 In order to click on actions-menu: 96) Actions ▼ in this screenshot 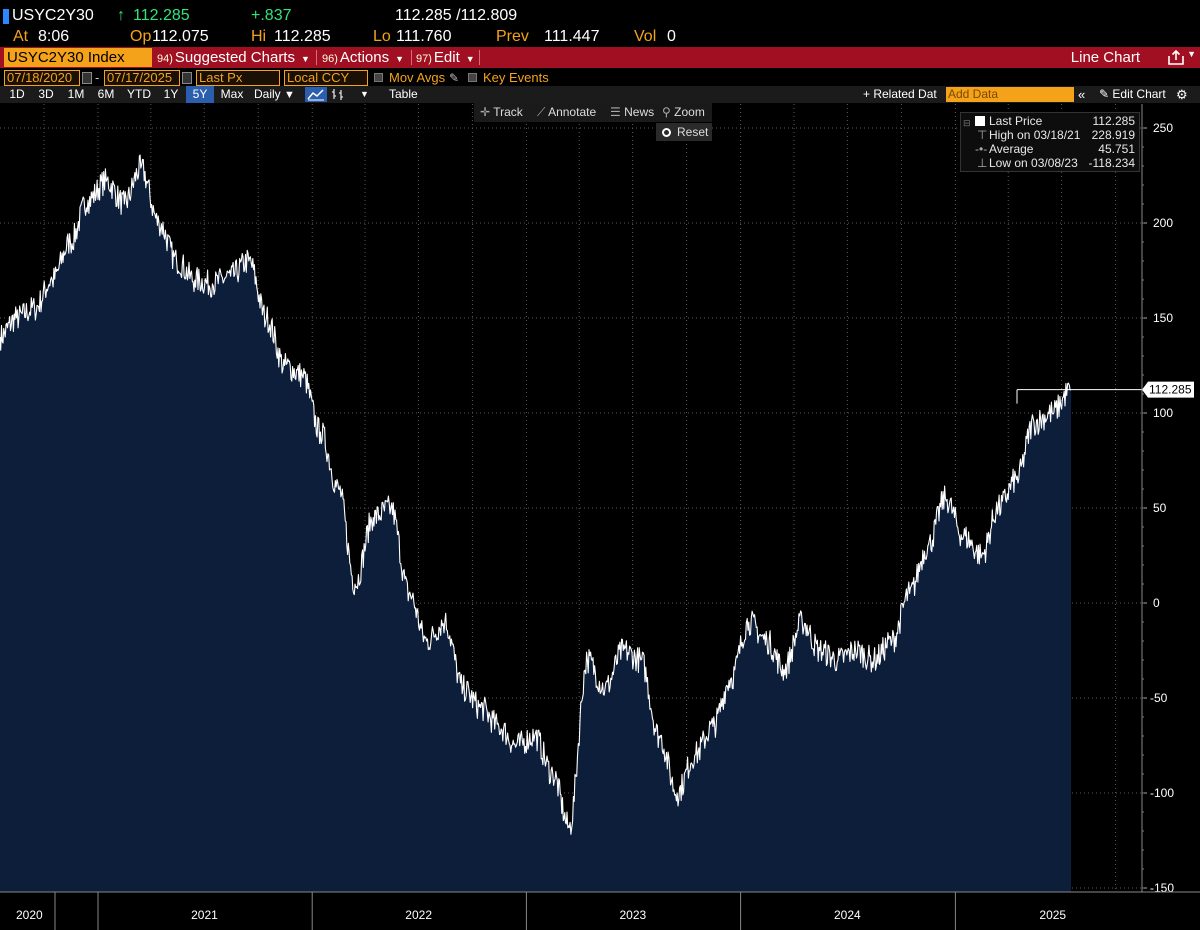, I will do `click(363, 57)`.